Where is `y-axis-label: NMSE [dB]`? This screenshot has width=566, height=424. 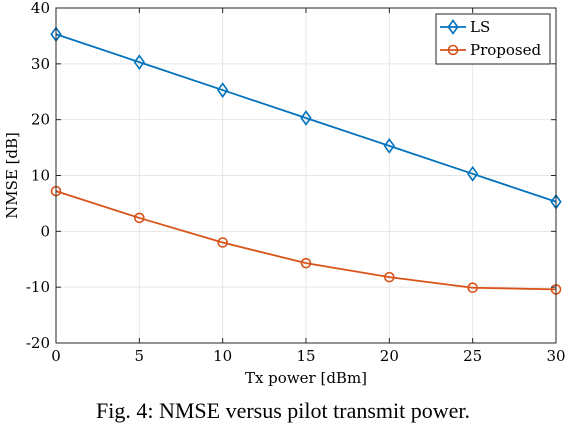
y-axis-label: NMSE [dB] is located at coordinates (12, 175).